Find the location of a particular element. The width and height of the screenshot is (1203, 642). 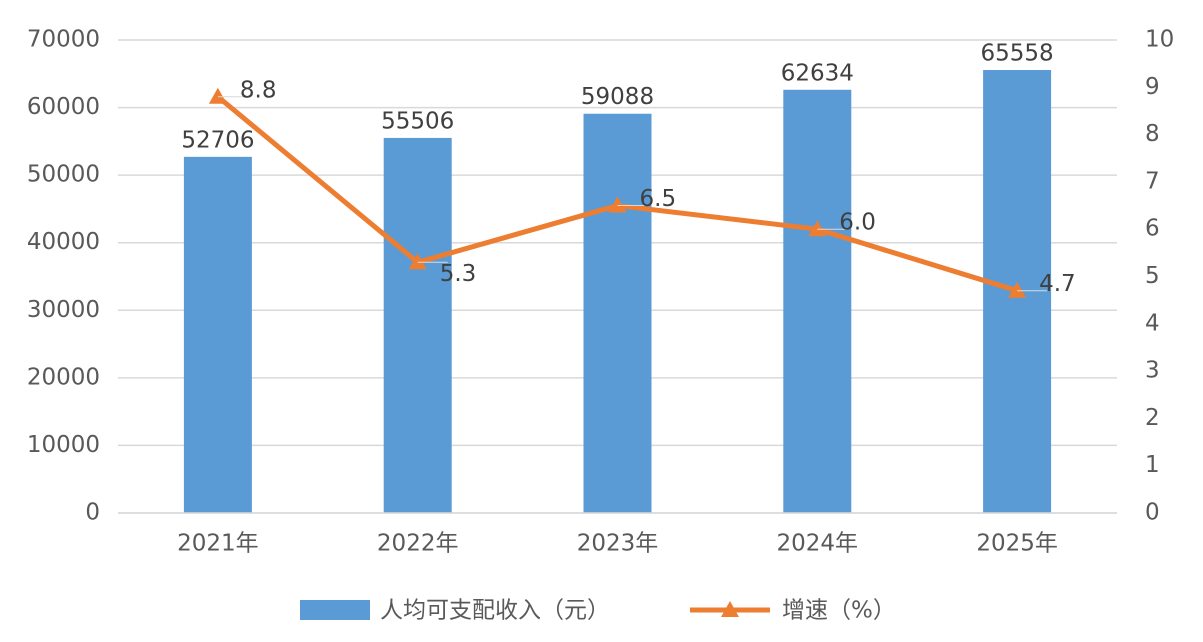

data-label: 4.7 is located at coordinates (1057, 284).